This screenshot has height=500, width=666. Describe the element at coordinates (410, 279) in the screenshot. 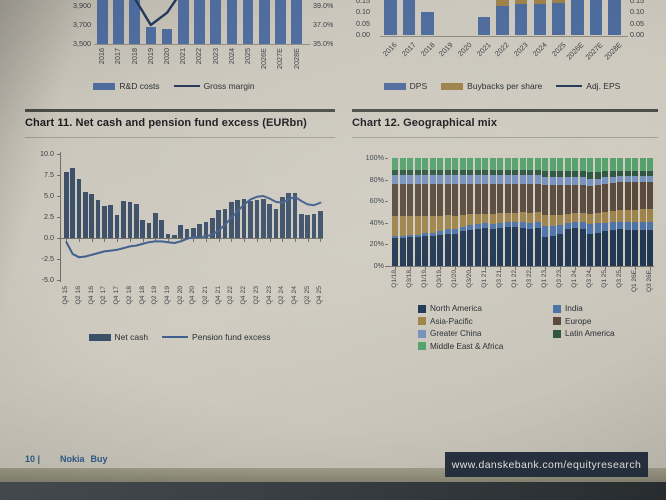

I see `x-tick-label: Q3/18` at that location.